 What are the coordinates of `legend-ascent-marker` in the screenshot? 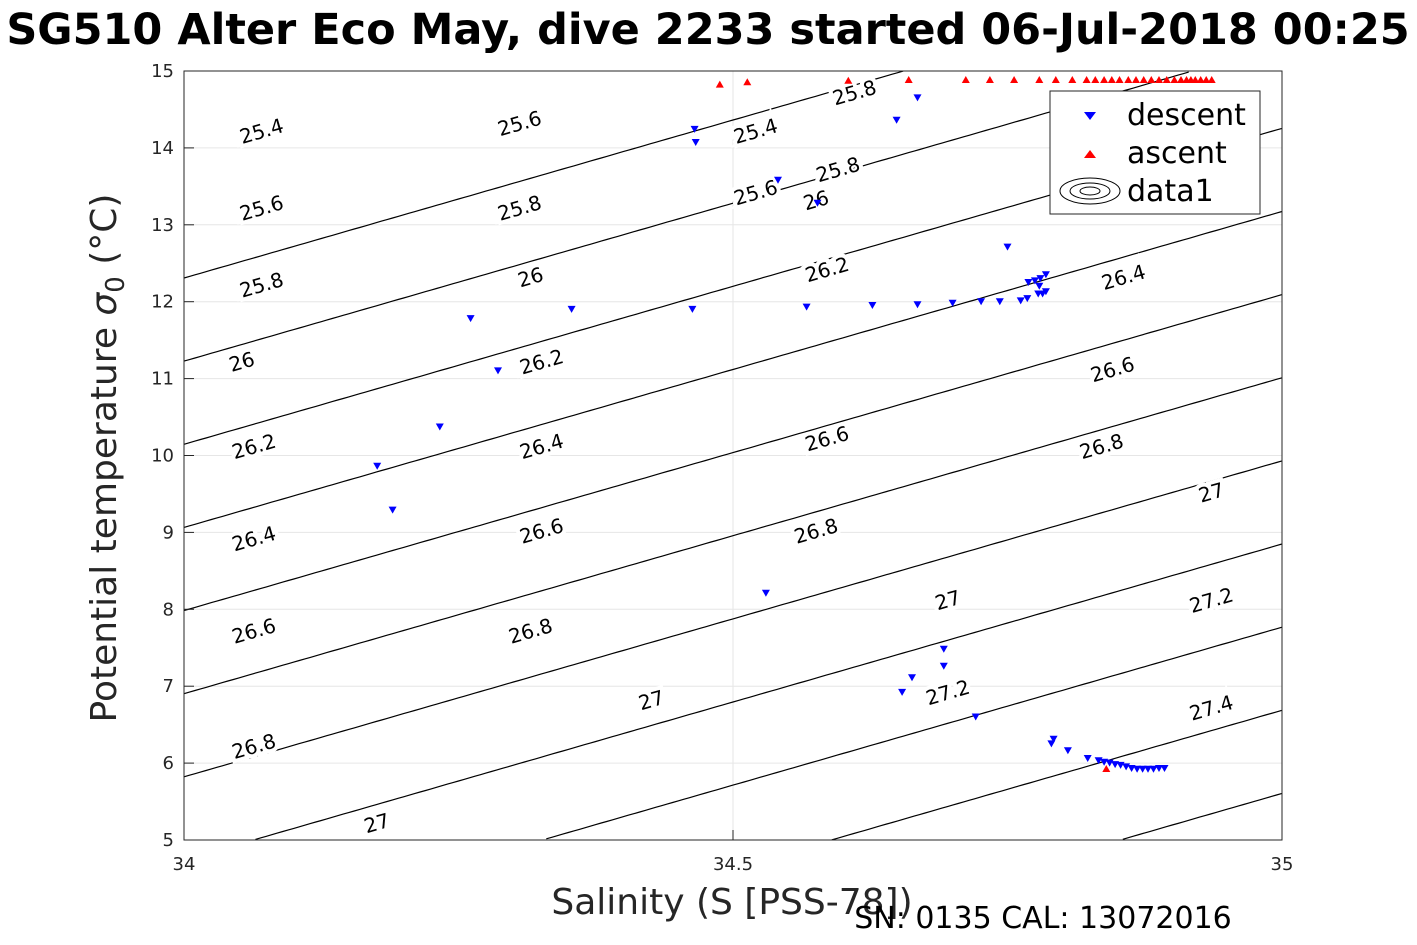 It's located at (1090, 154).